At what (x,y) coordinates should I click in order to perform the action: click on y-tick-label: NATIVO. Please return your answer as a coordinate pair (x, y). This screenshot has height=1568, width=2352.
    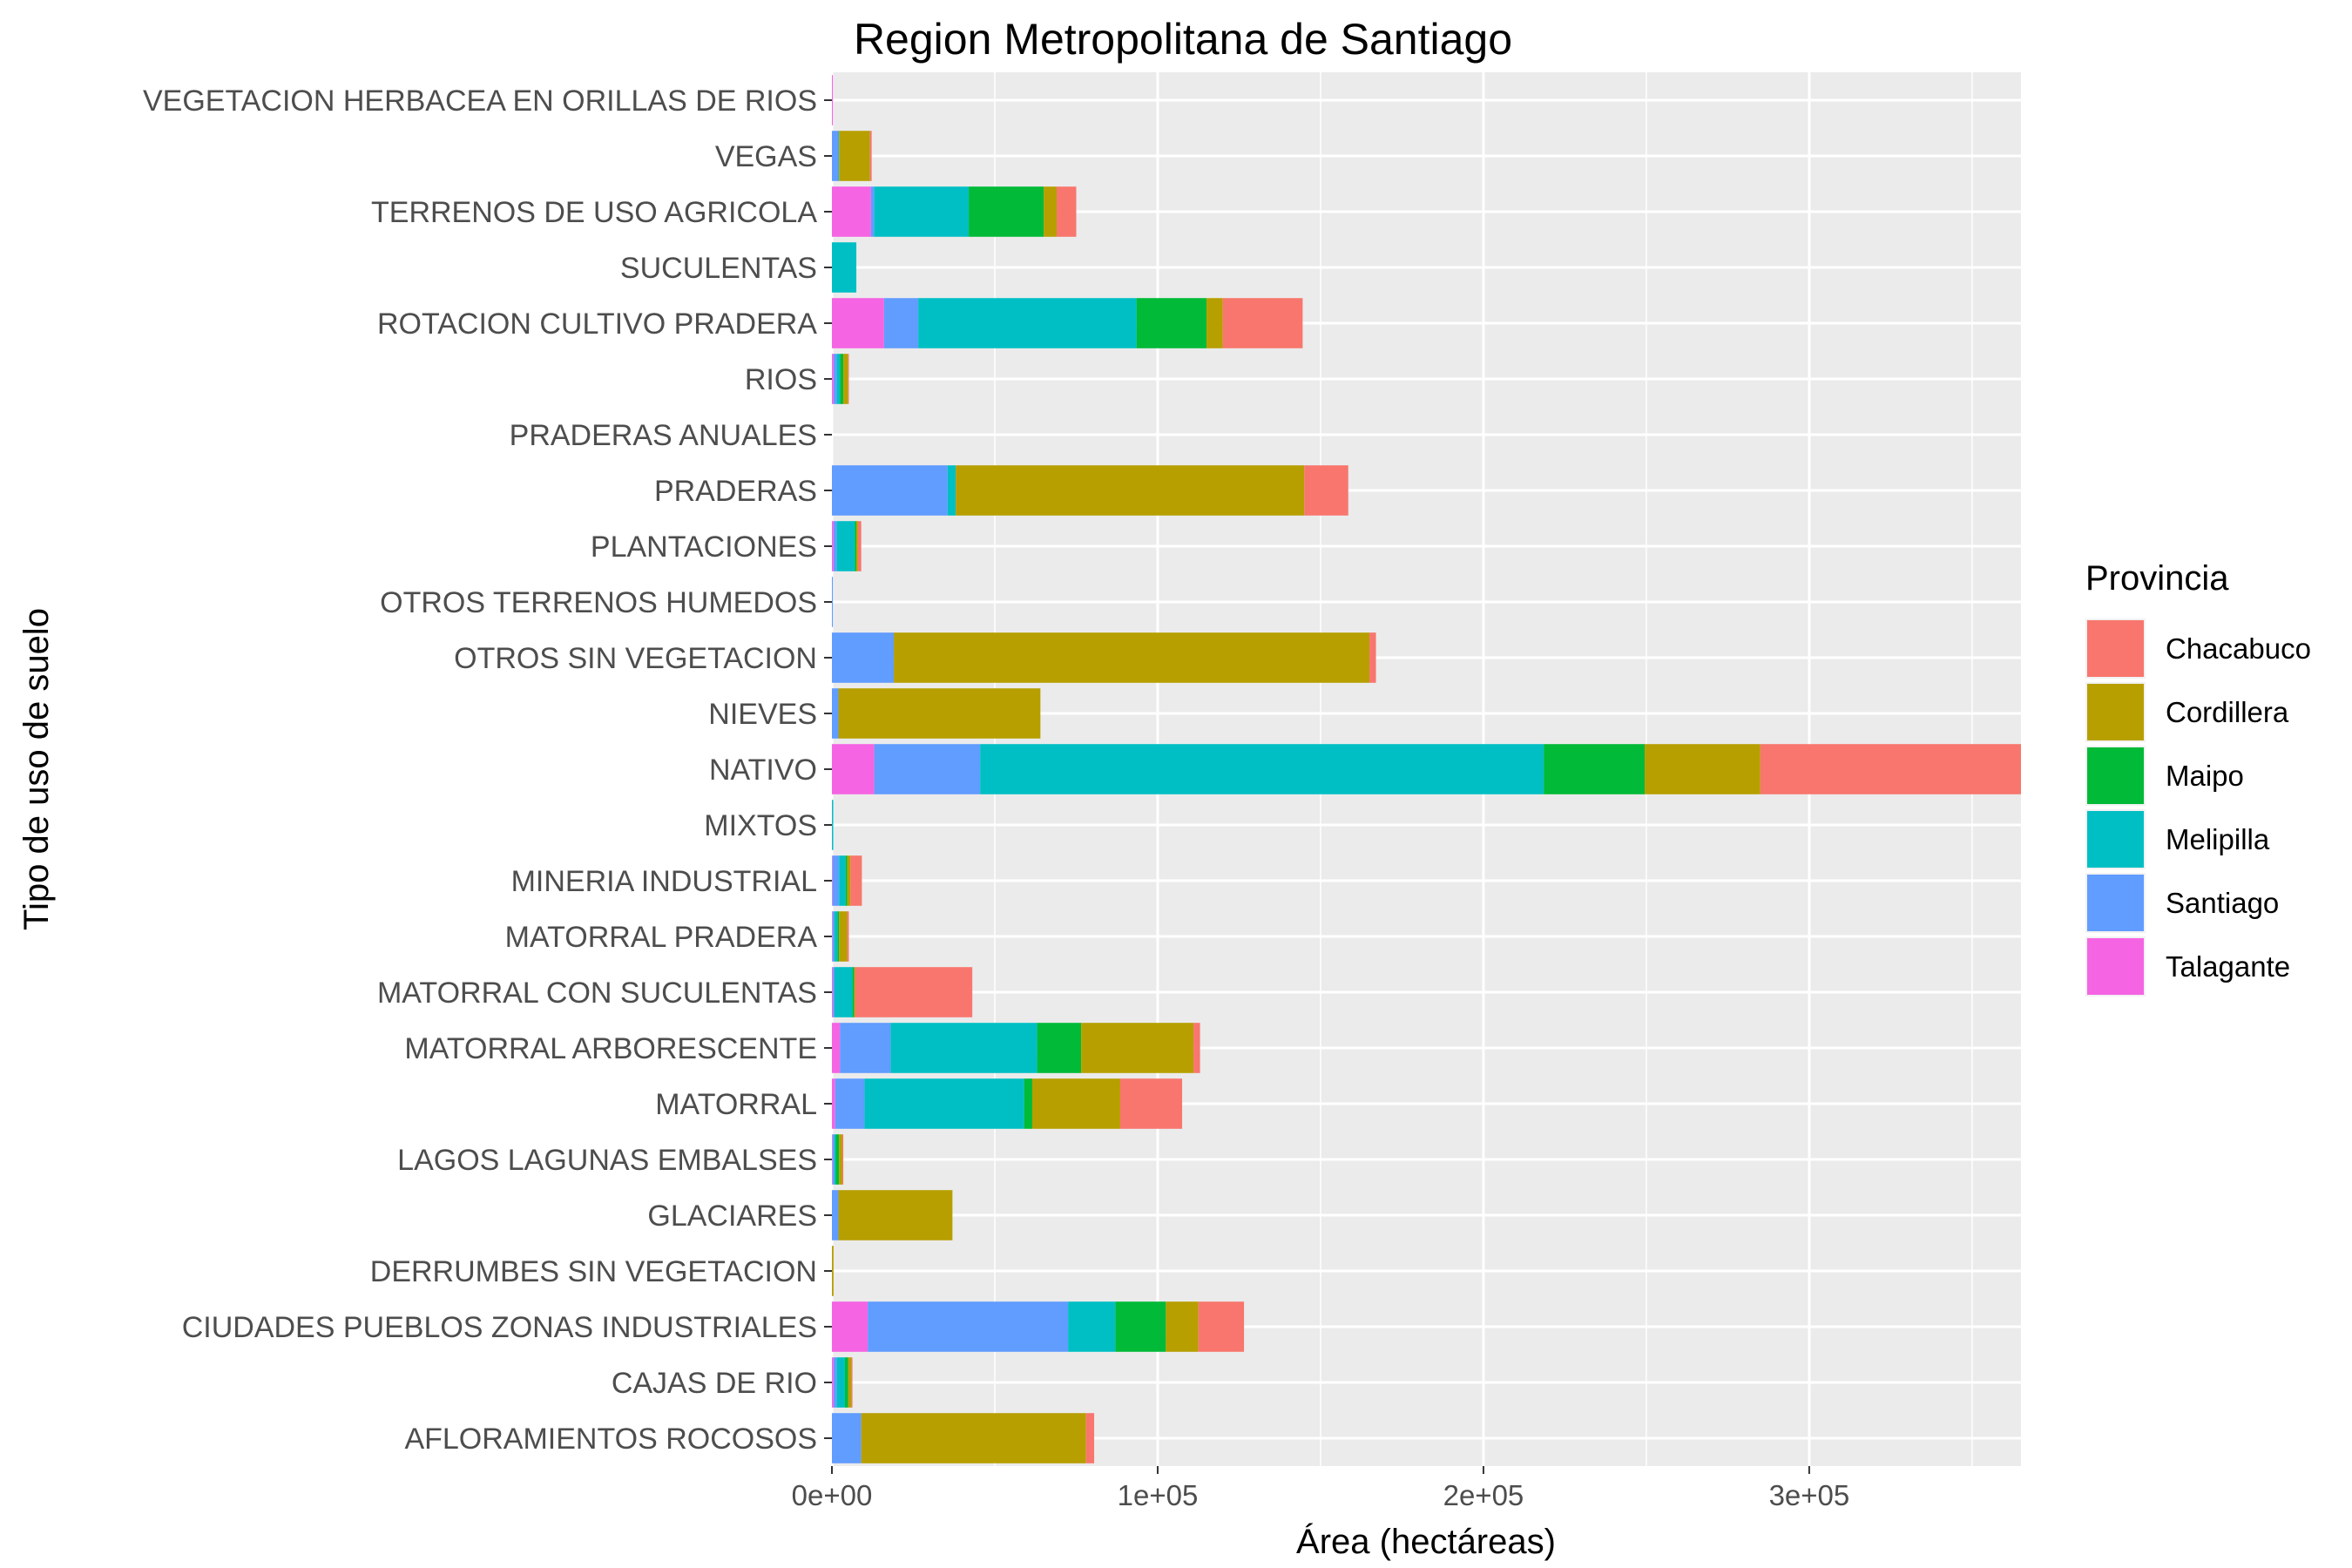
    Looking at the image, I should click on (763, 770).